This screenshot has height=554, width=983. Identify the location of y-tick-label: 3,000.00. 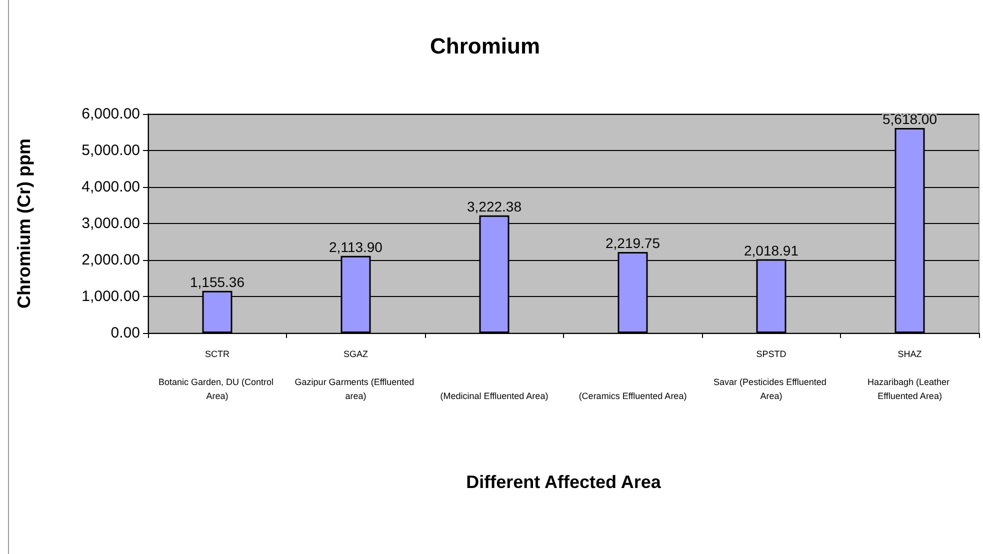
(111, 223).